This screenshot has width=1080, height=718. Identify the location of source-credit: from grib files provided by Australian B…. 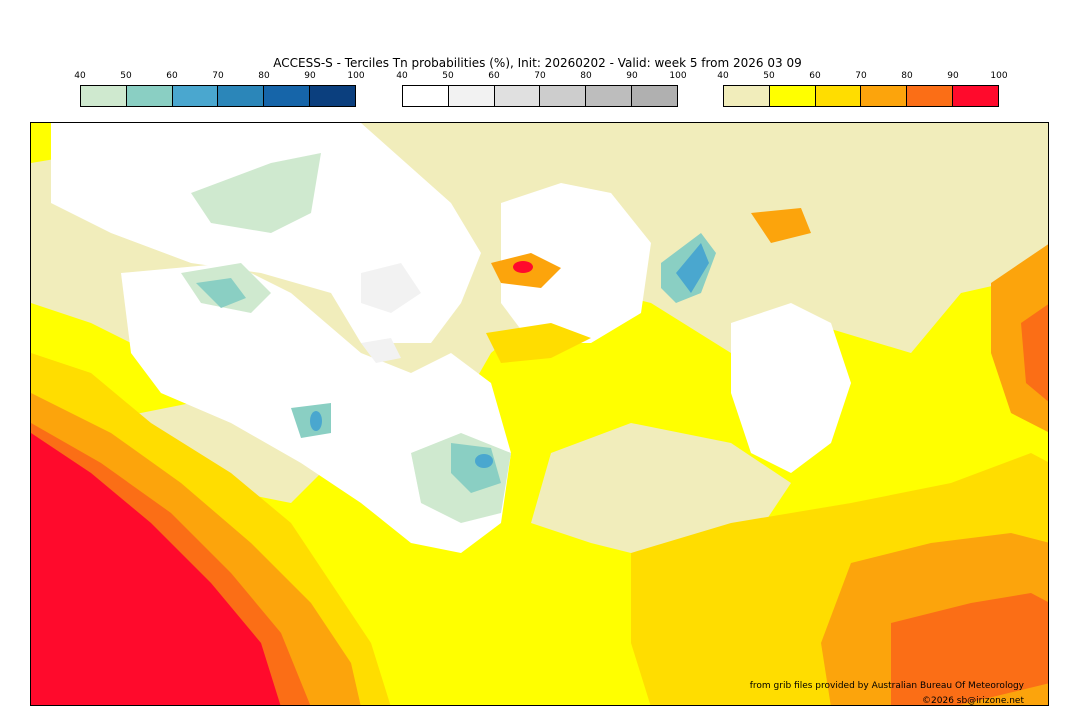
(887, 686).